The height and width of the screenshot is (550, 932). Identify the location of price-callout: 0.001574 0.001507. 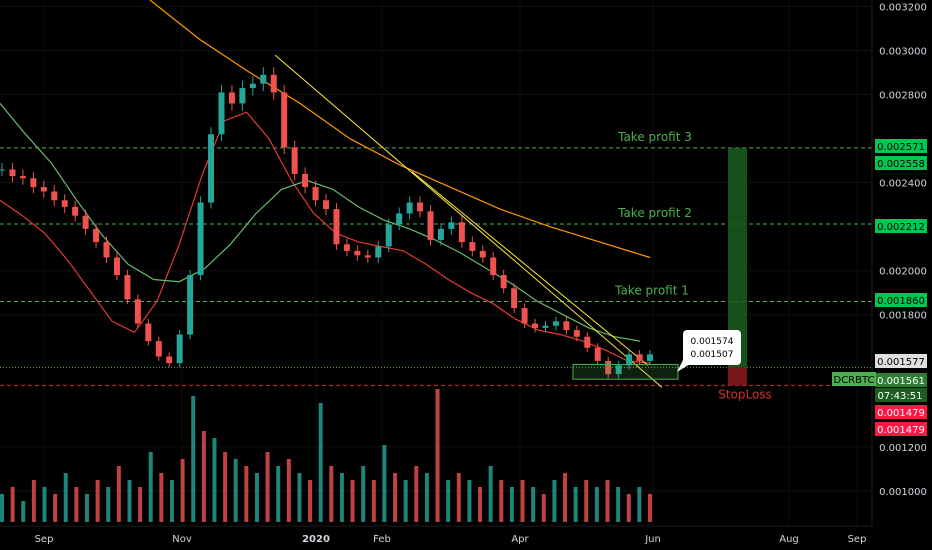
(709, 351).